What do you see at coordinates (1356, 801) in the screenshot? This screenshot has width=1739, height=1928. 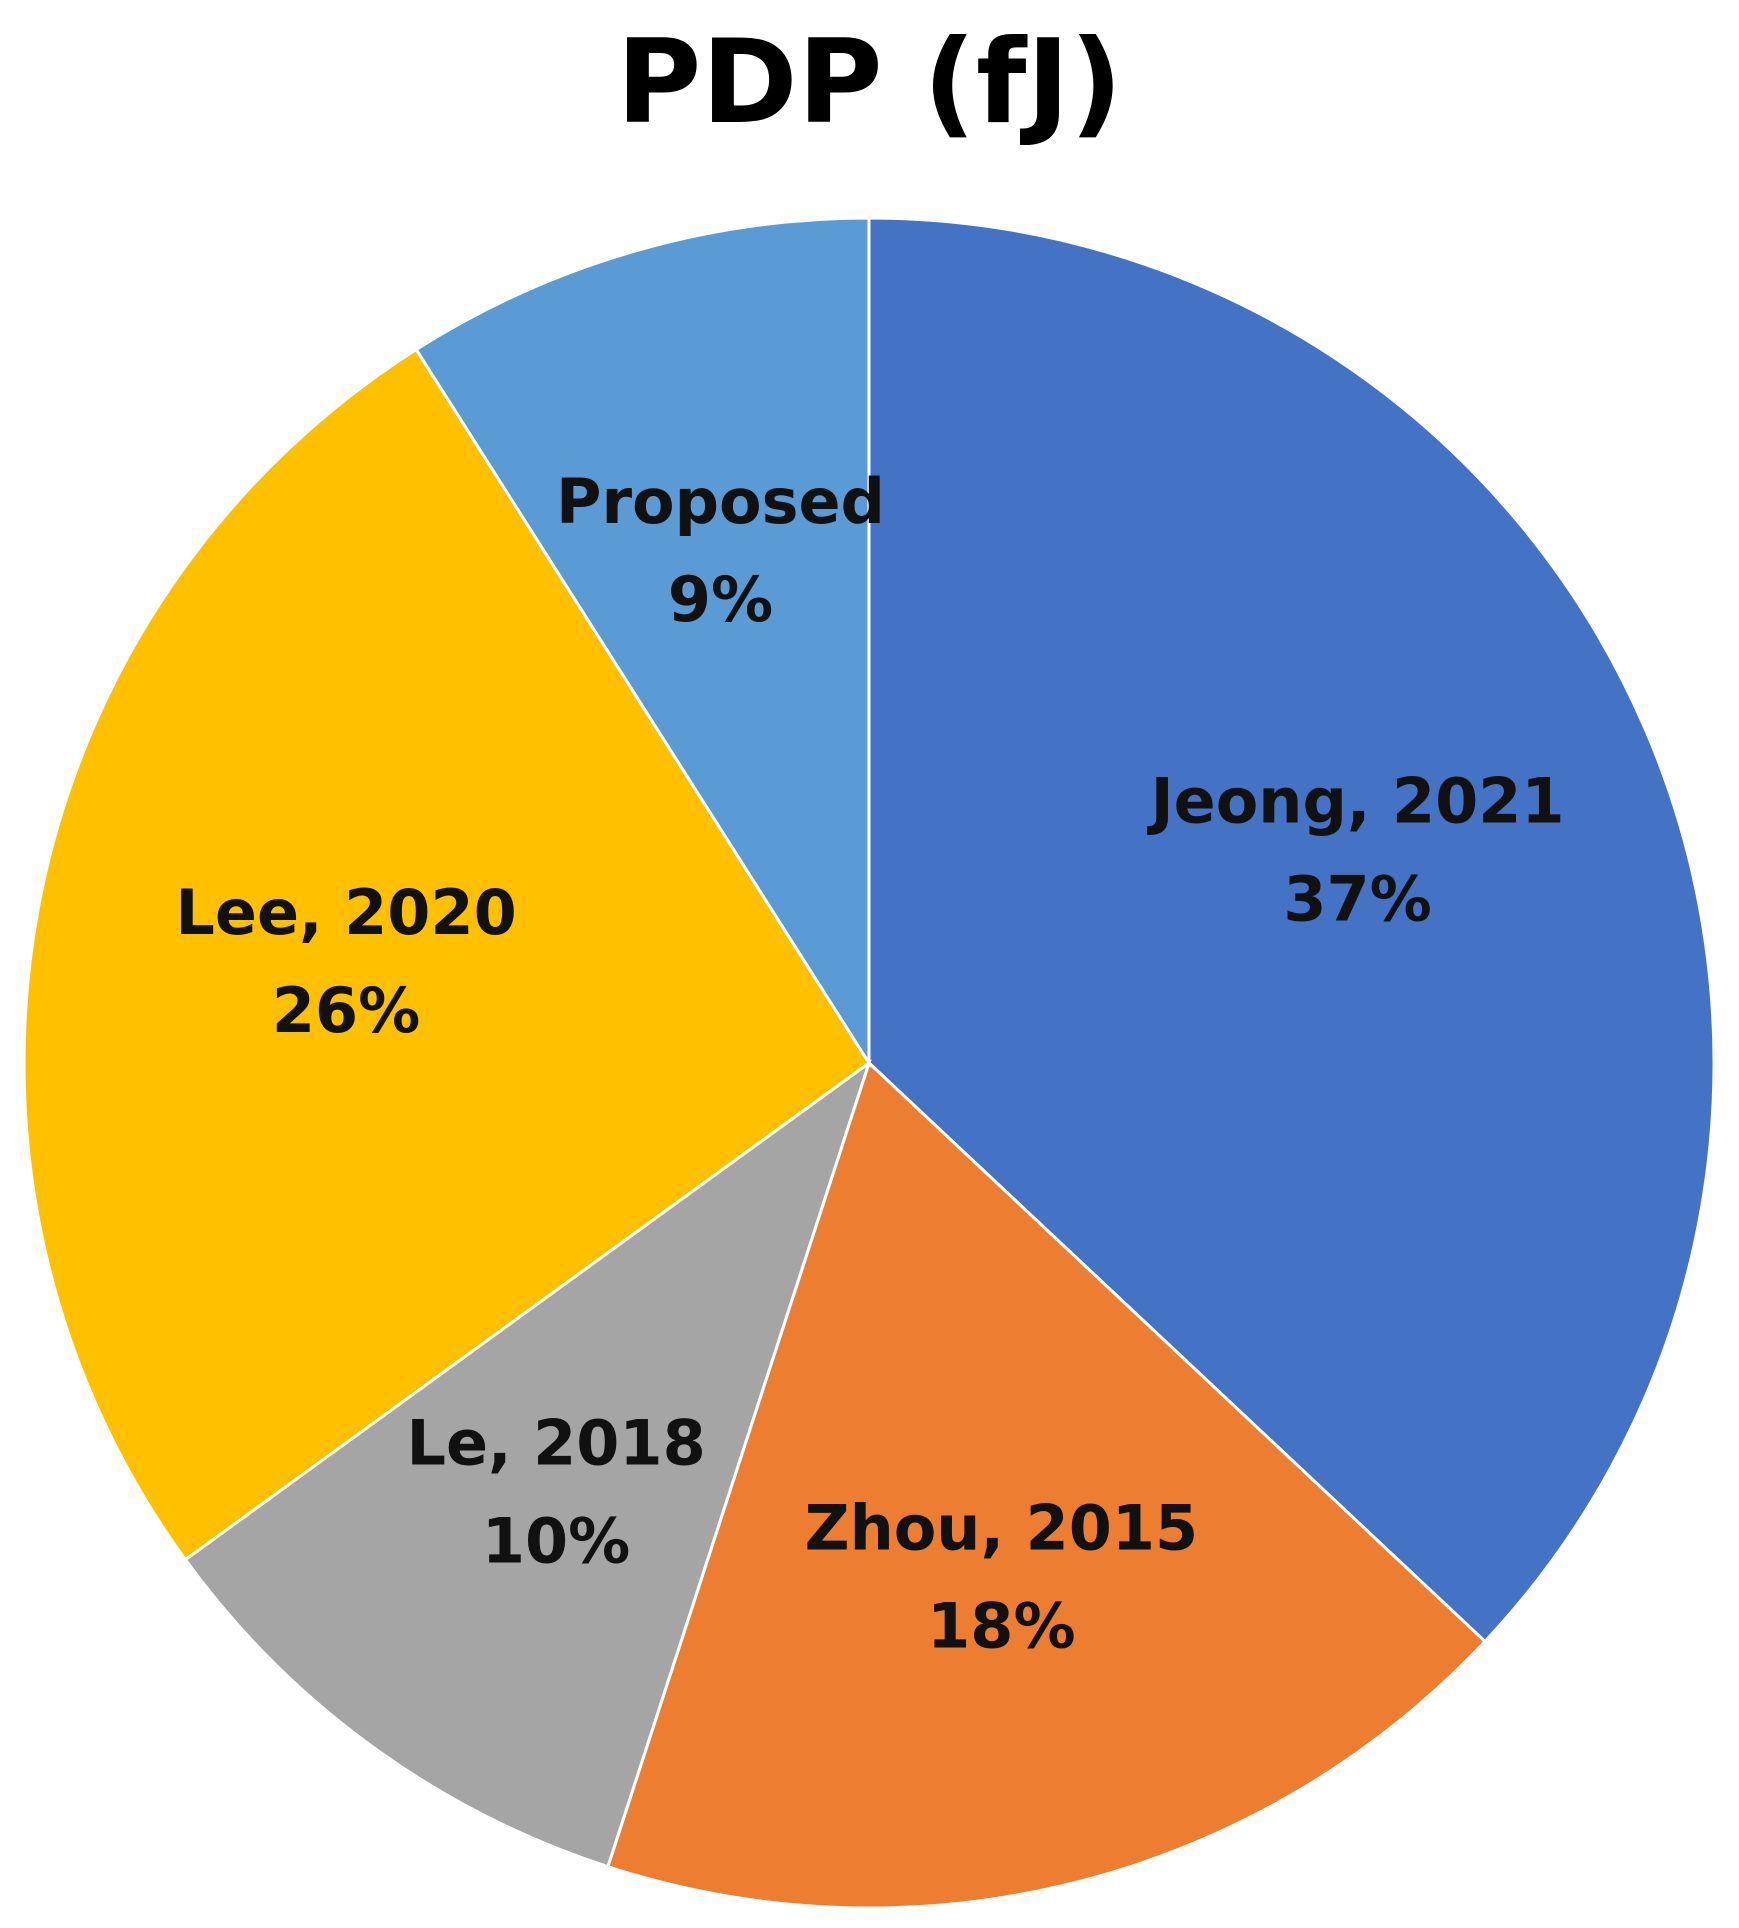 I see `slice-category-label: Jeong, 2021` at bounding box center [1356, 801].